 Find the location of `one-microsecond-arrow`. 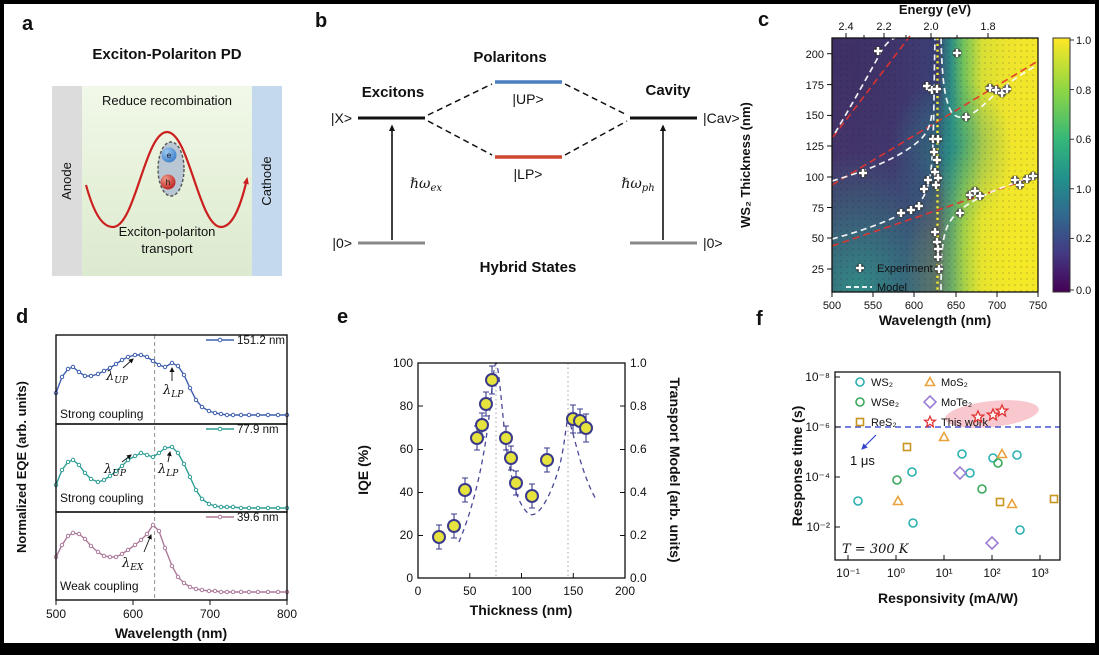

one-microsecond-arrow is located at coordinates (869, 442).